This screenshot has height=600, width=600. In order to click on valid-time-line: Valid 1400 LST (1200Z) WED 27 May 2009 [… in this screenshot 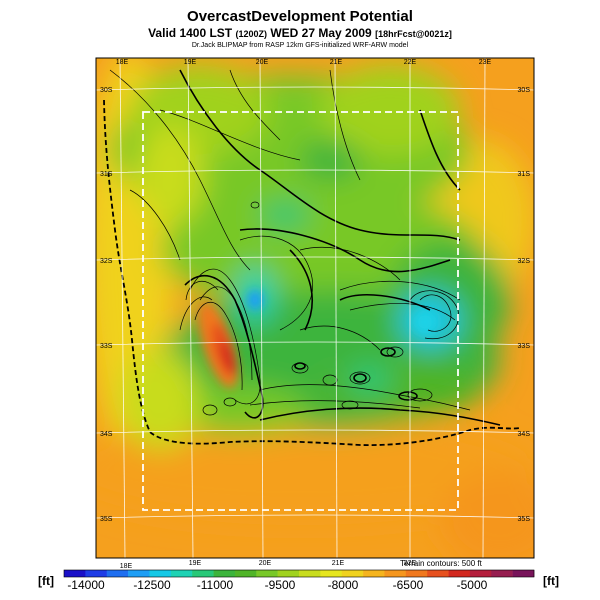, I will do `click(300, 33)`.